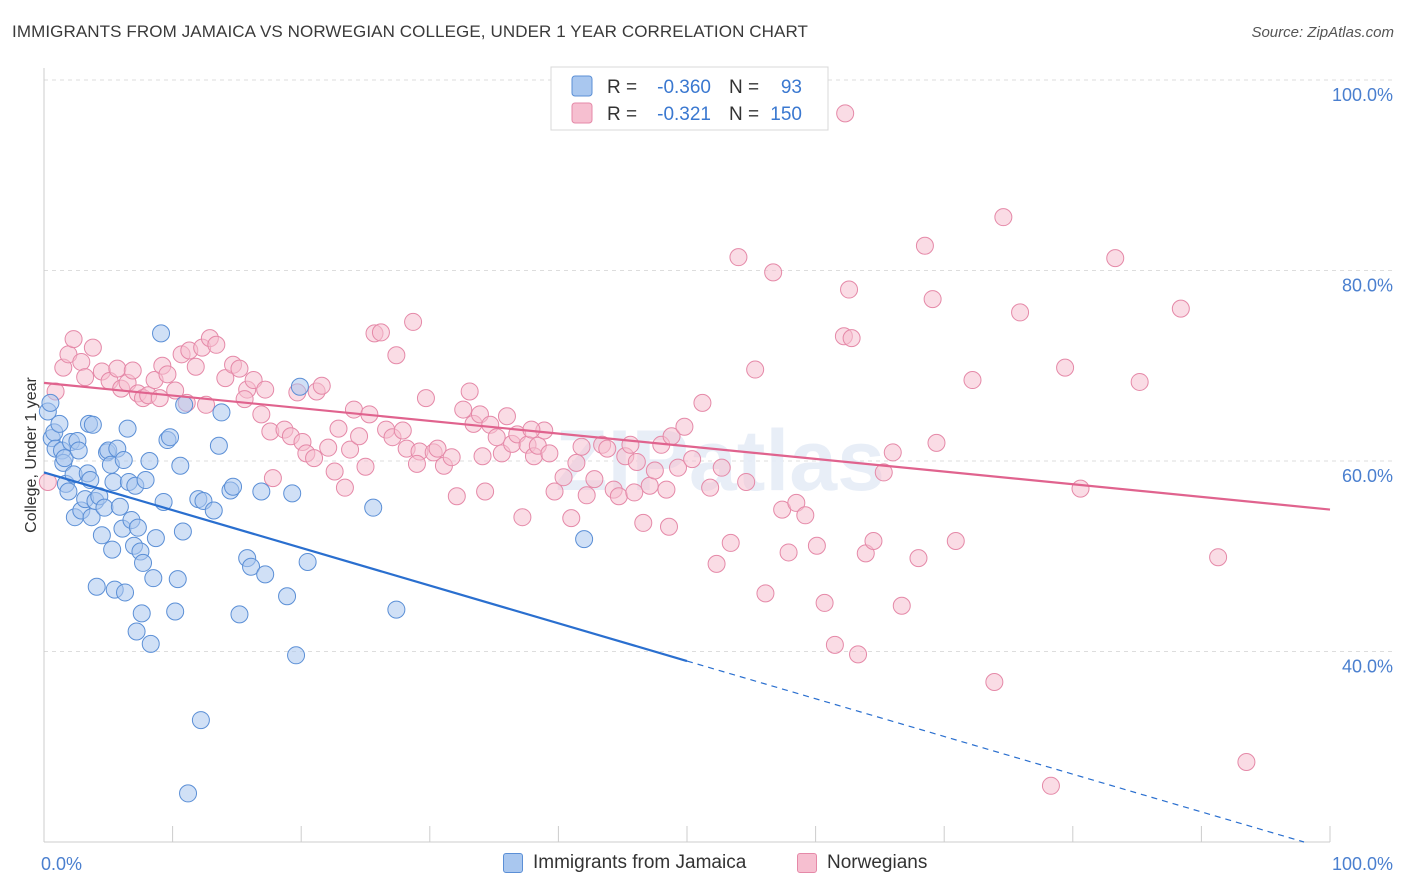  I want to click on y-tick-label: 40.0%, so click(1367, 667).